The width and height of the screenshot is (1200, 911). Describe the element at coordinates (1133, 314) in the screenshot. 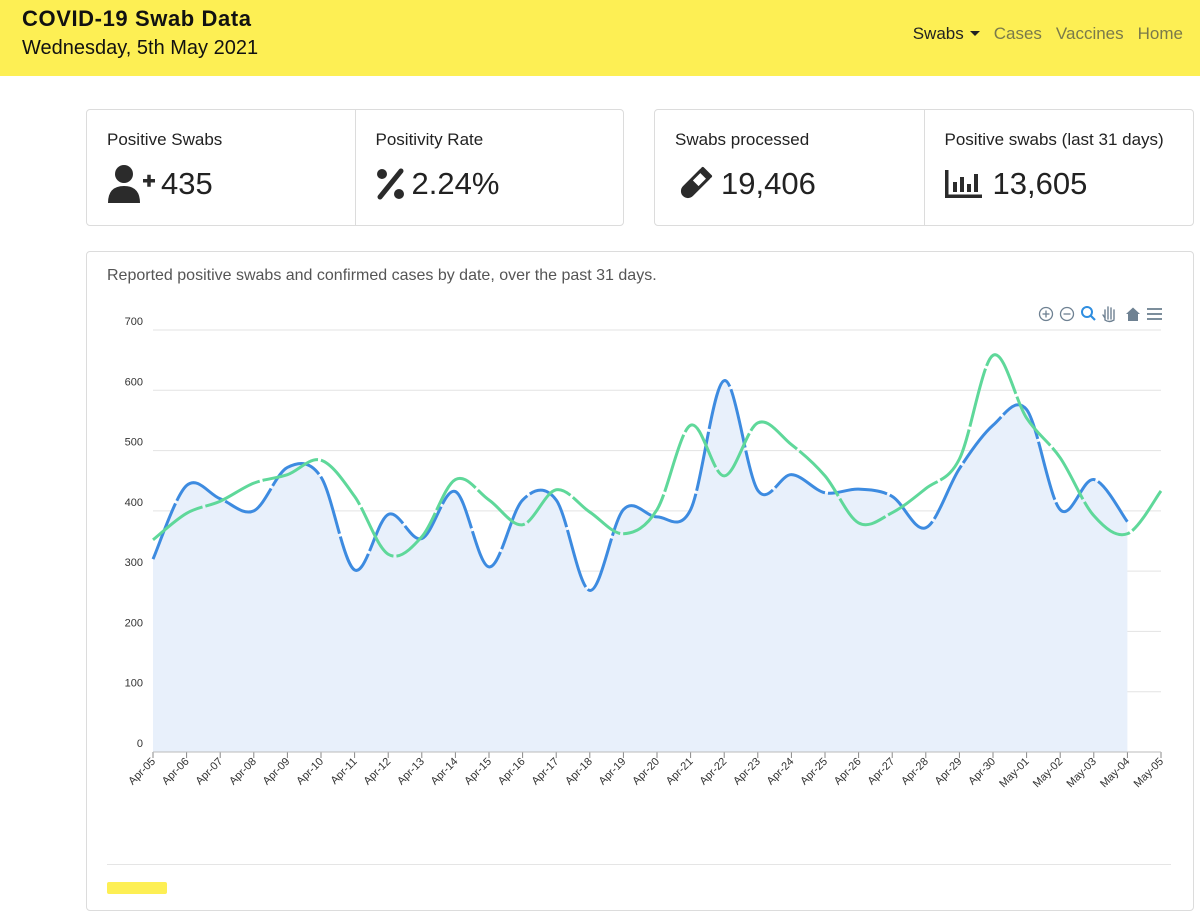

I see `reset-home-icon` at that location.